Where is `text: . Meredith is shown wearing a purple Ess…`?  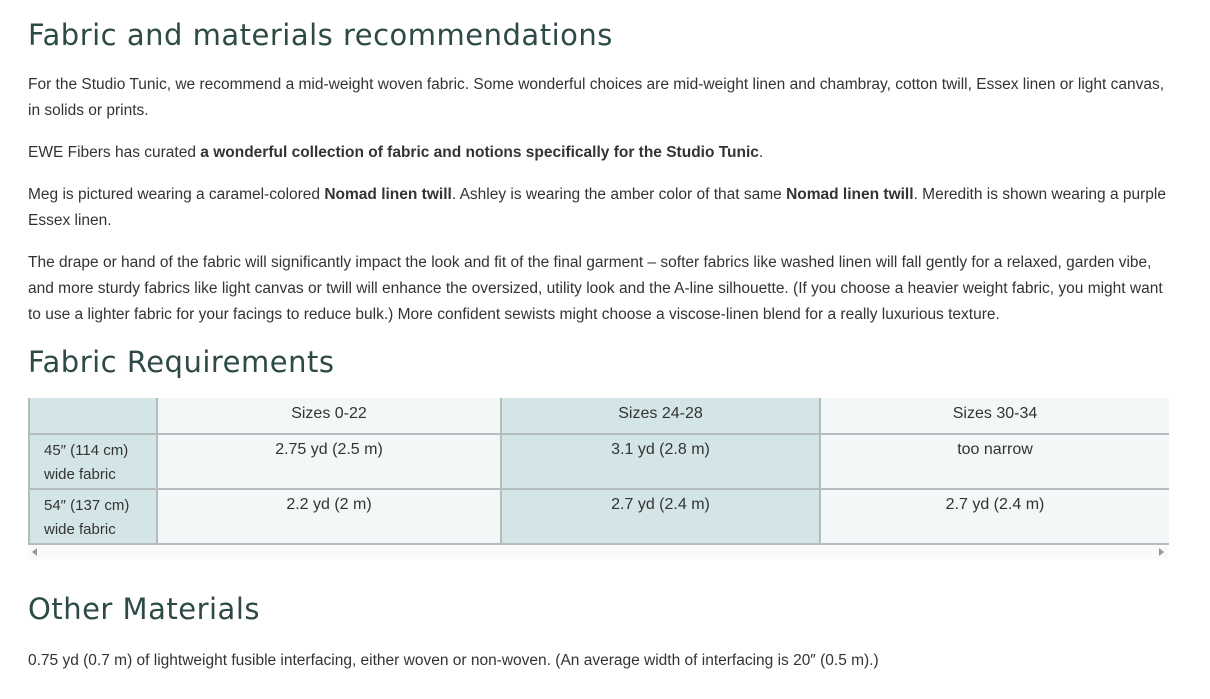 text: . Meredith is shown wearing a purple Ess… is located at coordinates (597, 207).